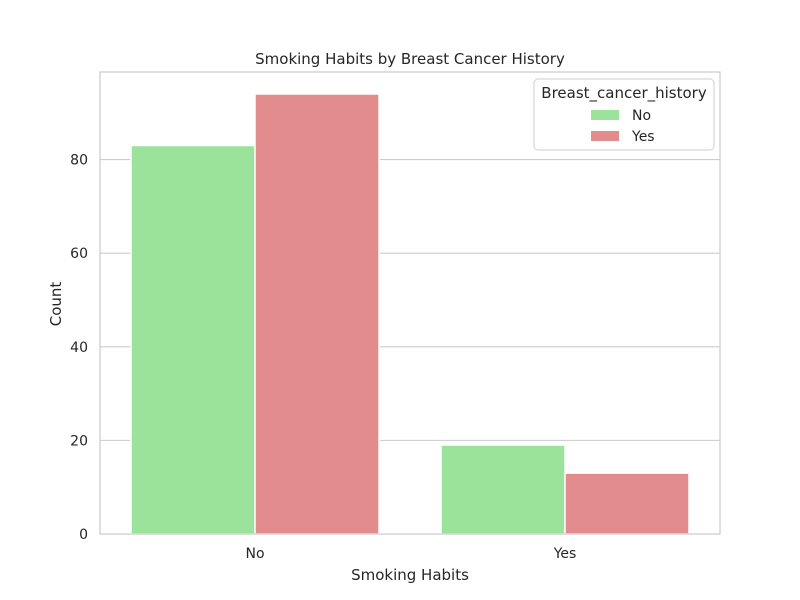 The width and height of the screenshot is (800, 600). I want to click on y-tick-label: 80, so click(79, 161).